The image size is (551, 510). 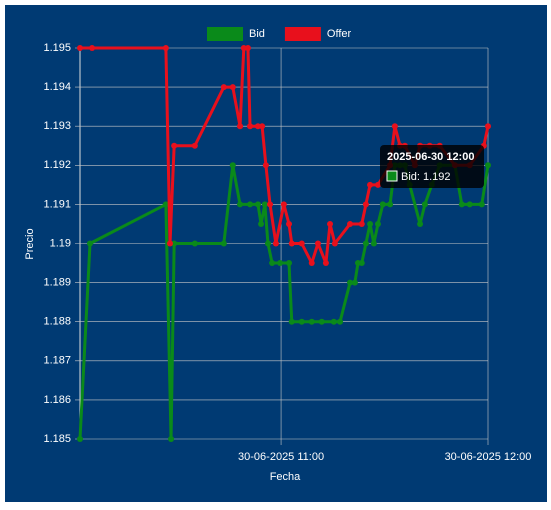 What do you see at coordinates (30, 243) in the screenshot?
I see `y-axis-label: Precio` at bounding box center [30, 243].